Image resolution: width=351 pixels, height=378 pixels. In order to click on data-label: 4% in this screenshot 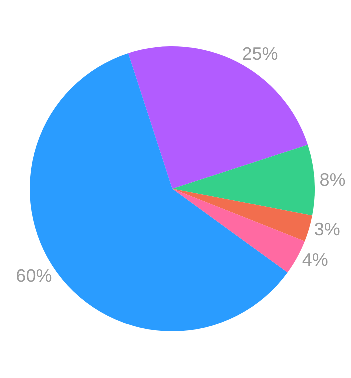, I will do `click(315, 260)`.